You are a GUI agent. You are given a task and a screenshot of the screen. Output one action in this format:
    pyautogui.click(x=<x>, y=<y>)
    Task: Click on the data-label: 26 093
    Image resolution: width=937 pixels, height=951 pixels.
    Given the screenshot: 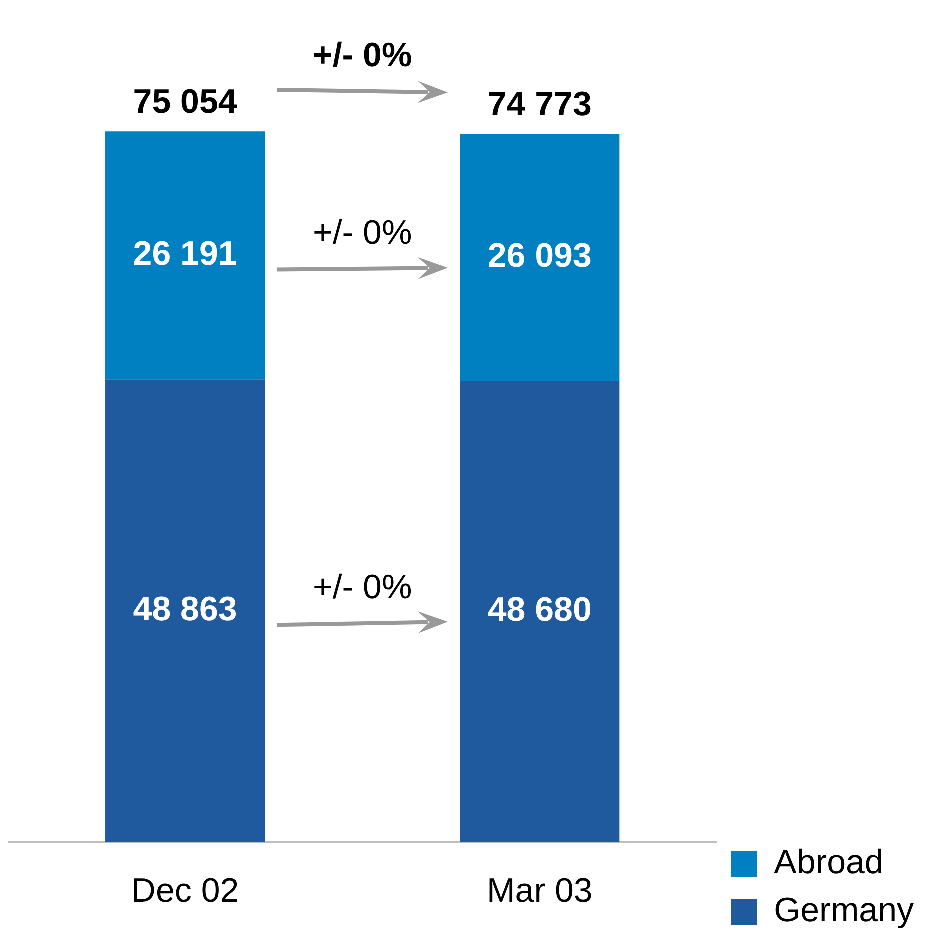 What is the action you would take?
    pyautogui.click(x=540, y=256)
    